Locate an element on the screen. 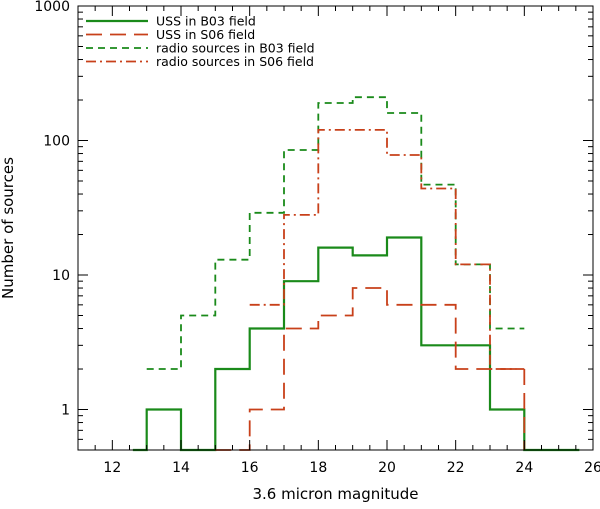 This screenshot has width=600, height=509. y-tick-label-2: 100 is located at coordinates (56, 142).